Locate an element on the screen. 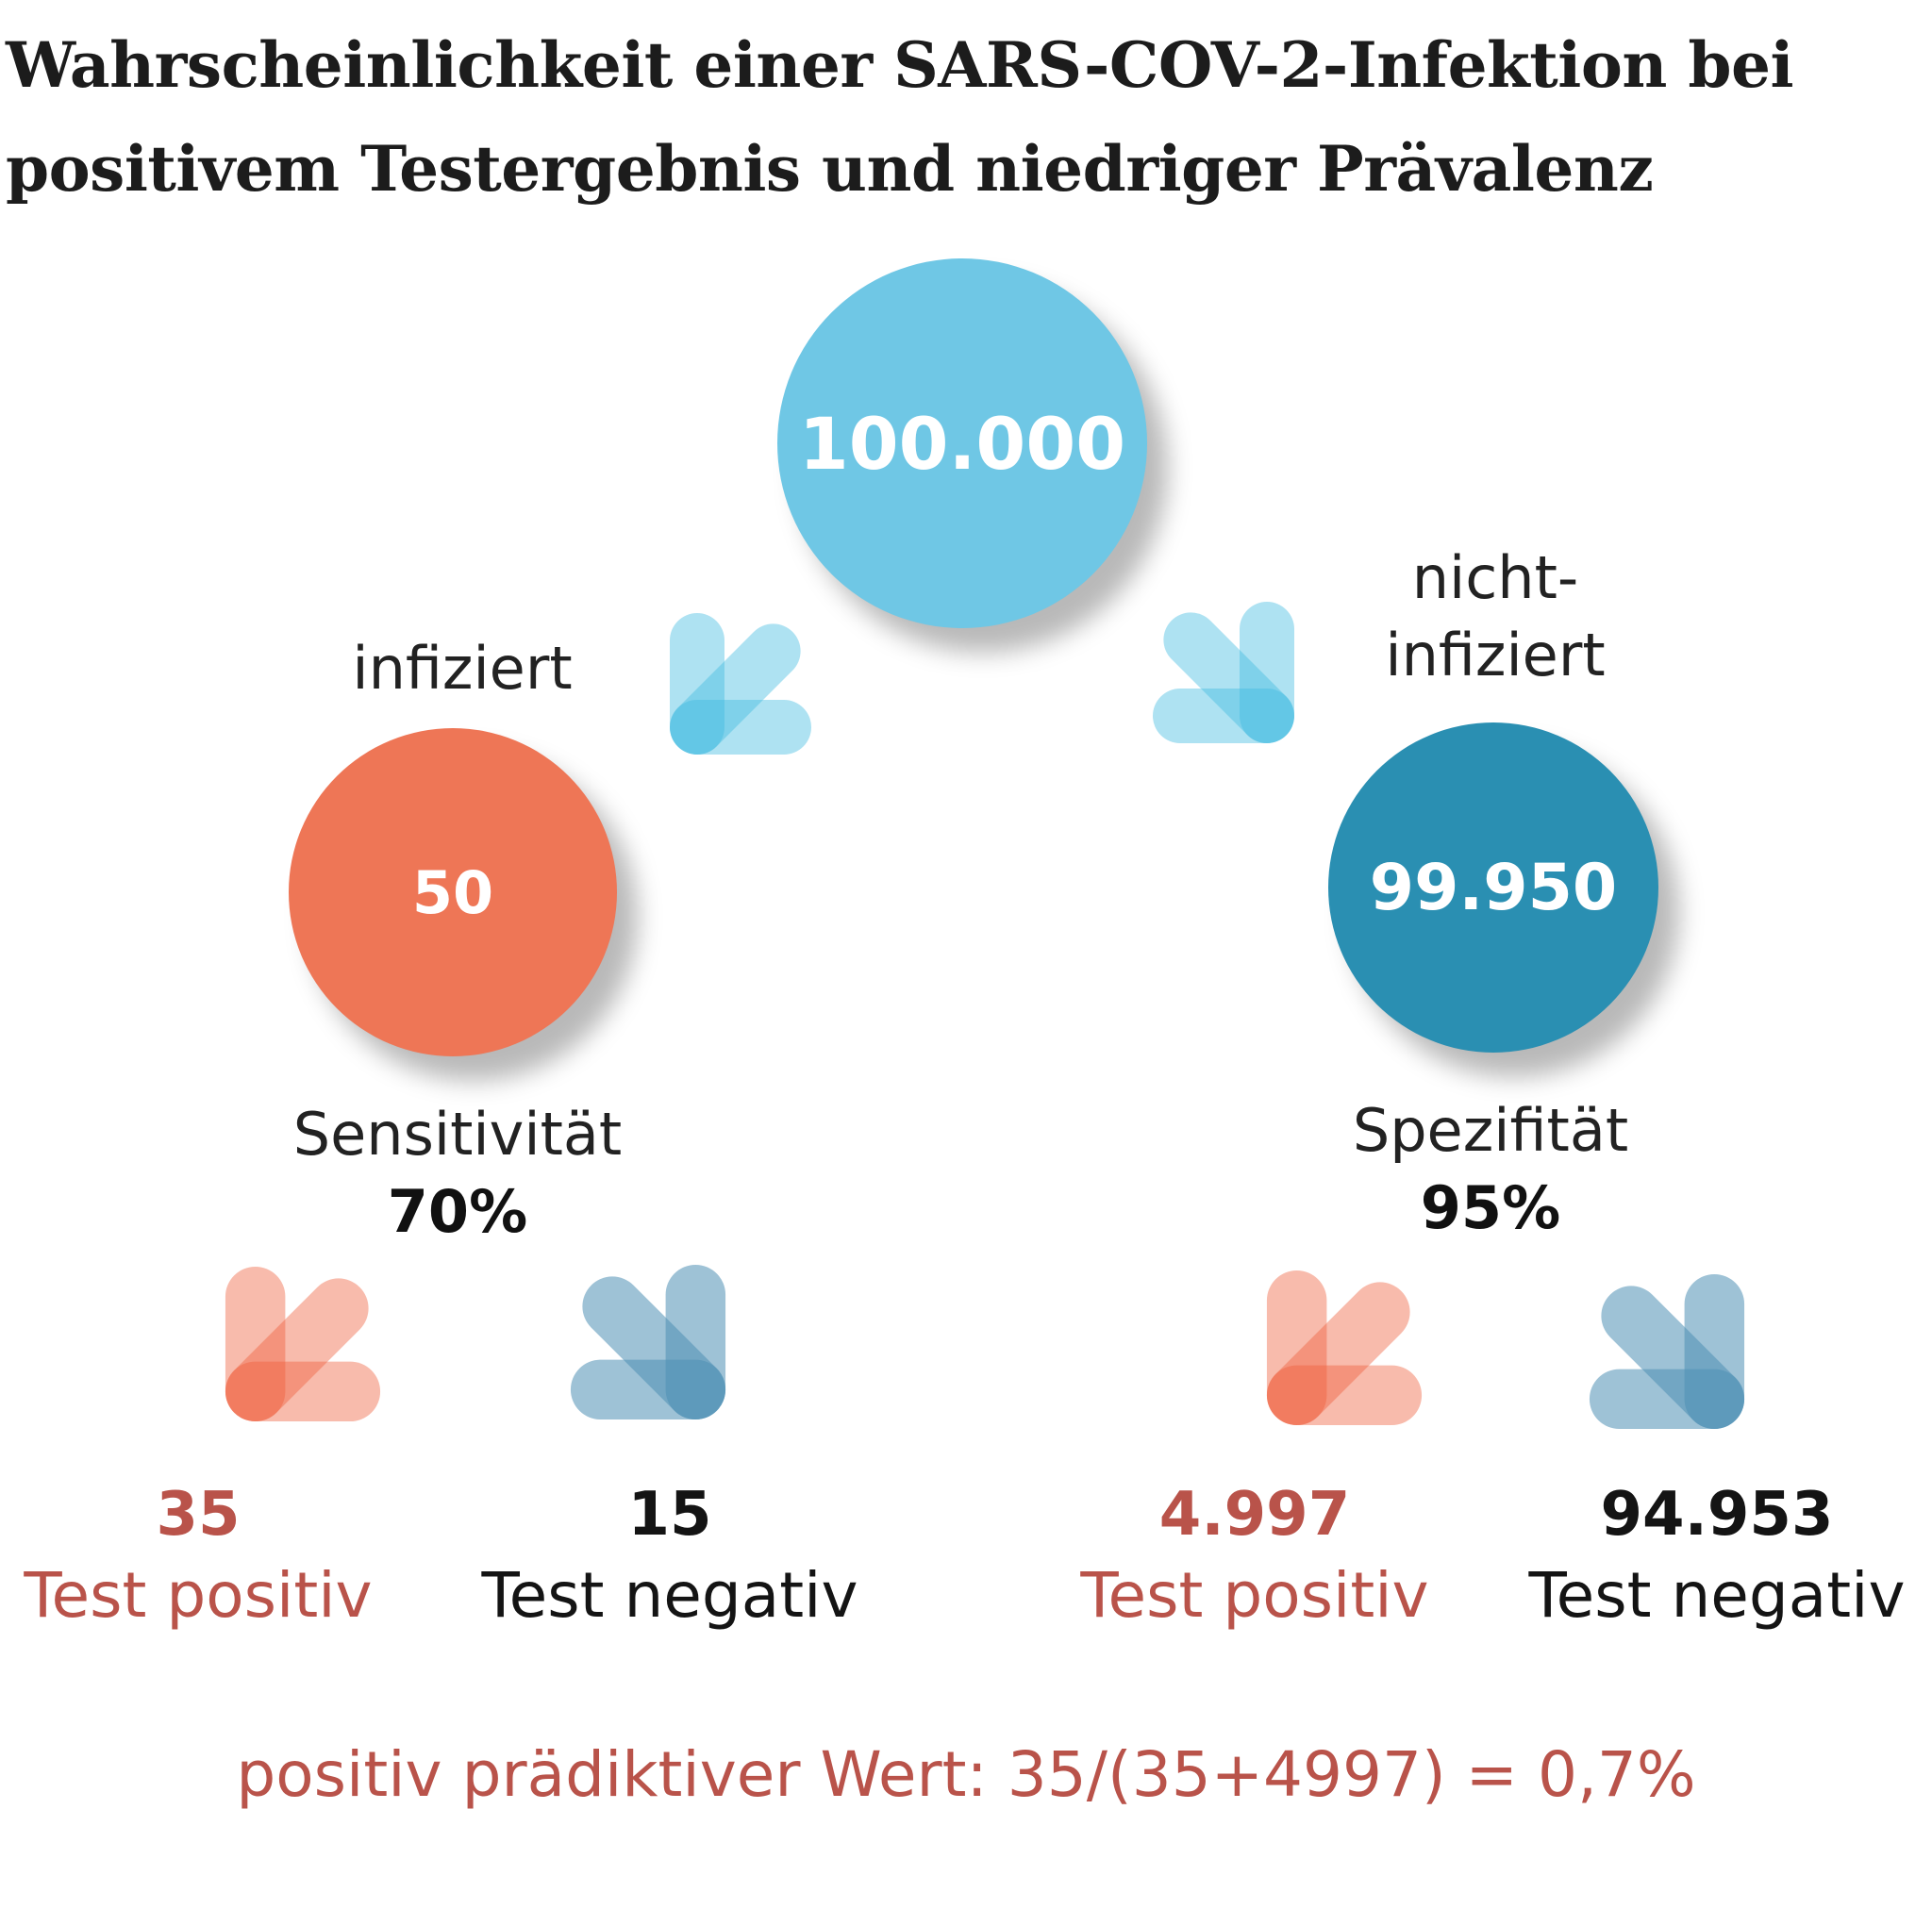 Image resolution: width=1932 pixels, height=1909 pixels. not-infected-negative-count: 94.953 is located at coordinates (1717, 1515).